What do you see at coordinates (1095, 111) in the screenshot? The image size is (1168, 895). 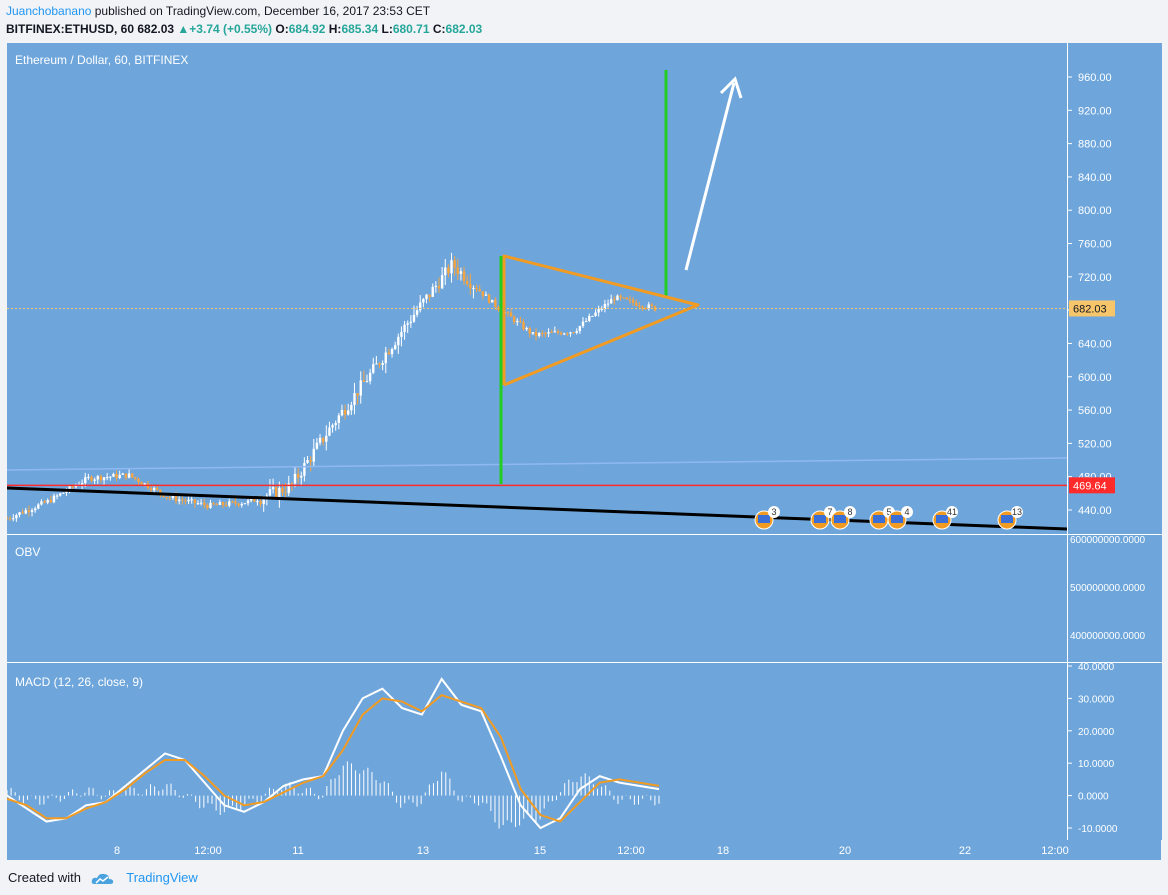 I see `price-tick-label: 920.00` at bounding box center [1095, 111].